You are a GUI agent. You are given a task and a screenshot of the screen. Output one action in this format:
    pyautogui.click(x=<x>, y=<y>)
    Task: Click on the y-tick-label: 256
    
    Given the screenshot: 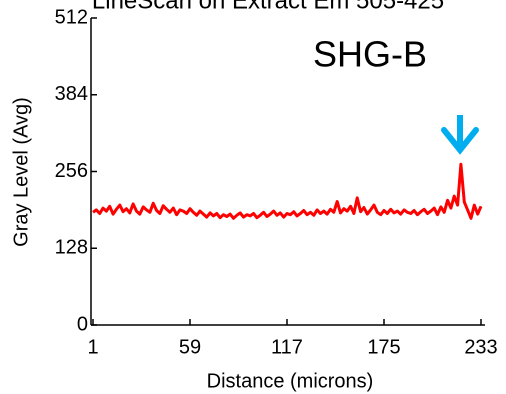 What is the action you would take?
    pyautogui.click(x=71, y=171)
    